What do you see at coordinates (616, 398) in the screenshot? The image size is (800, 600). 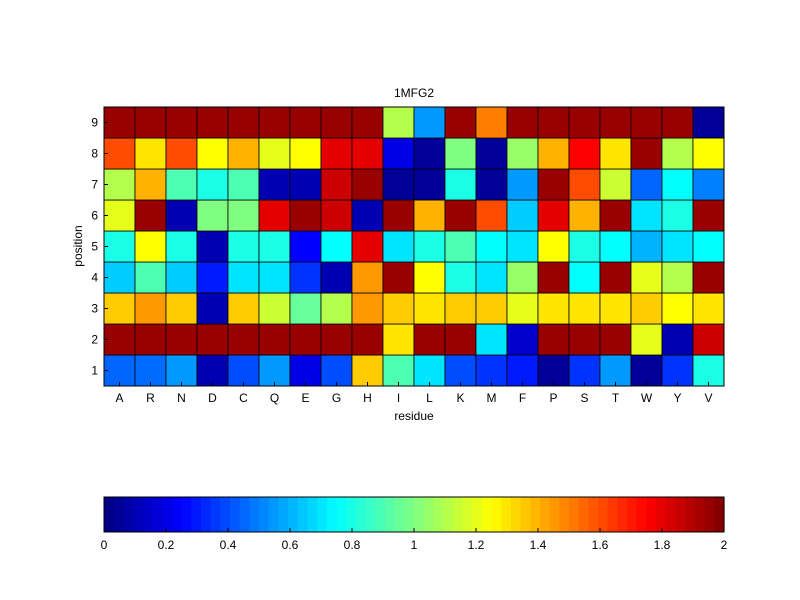 I see `x-tick-label: T` at bounding box center [616, 398].